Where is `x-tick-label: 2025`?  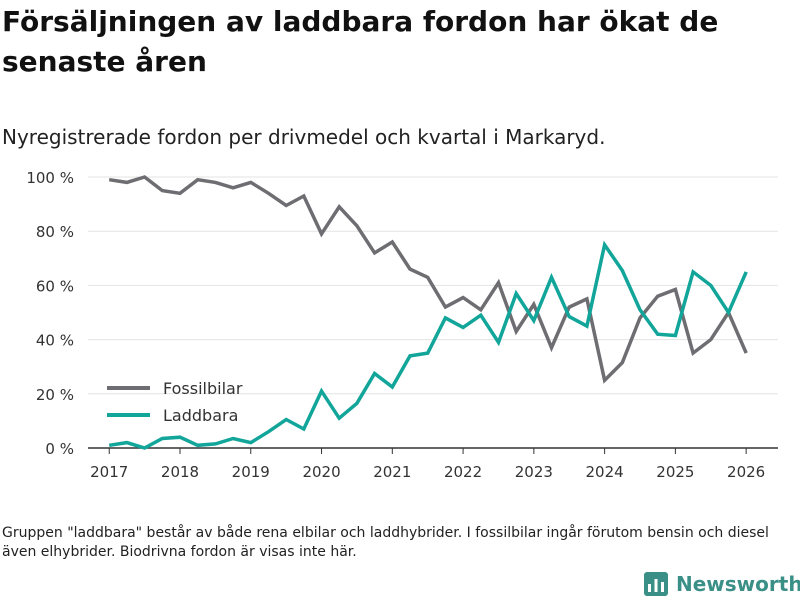
x-tick-label: 2025 is located at coordinates (675, 472).